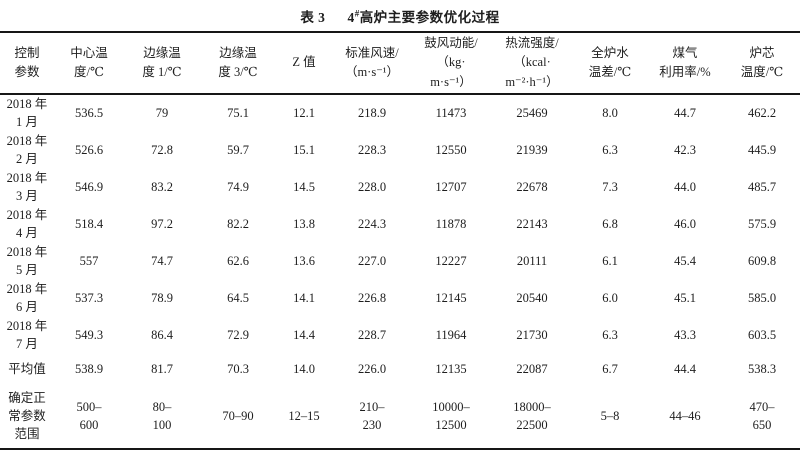  I want to click on table-cell: 70–90, so click(238, 416).